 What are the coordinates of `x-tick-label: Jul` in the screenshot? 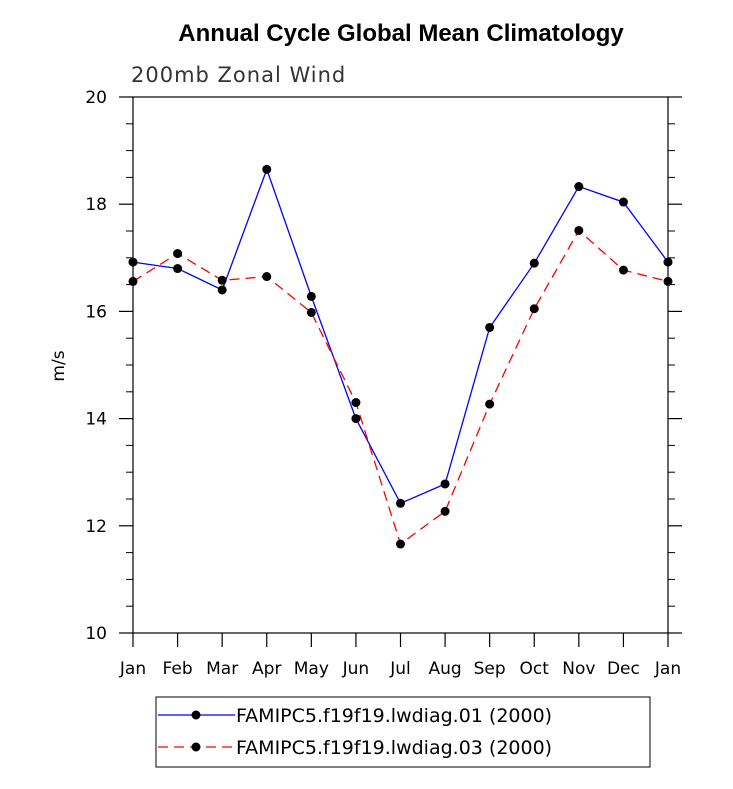 It's located at (400, 669).